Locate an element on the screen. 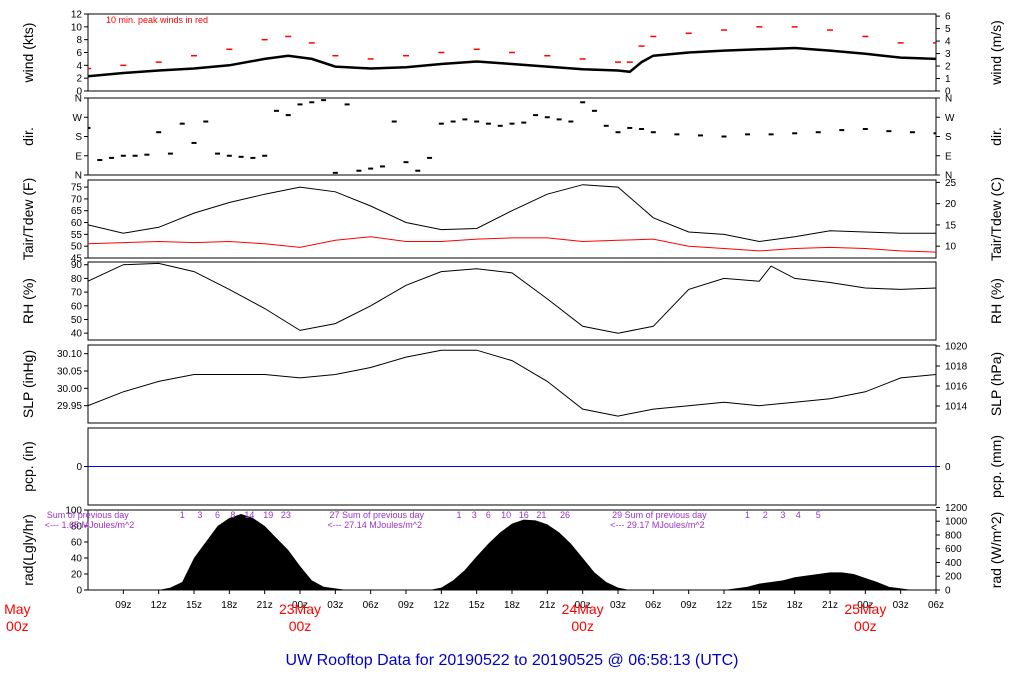  temp-plot is located at coordinates (512, 218).